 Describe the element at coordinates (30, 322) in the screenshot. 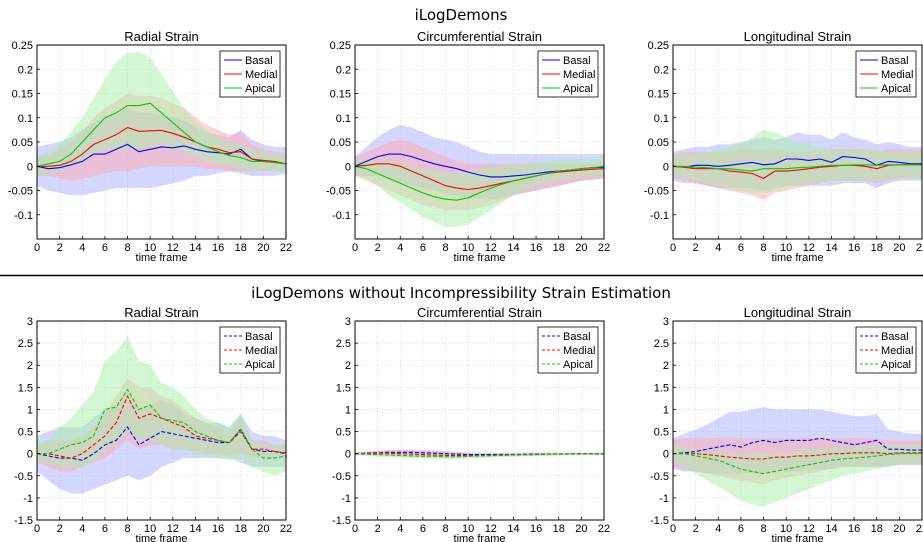

I see `y-tick-label: 3` at that location.